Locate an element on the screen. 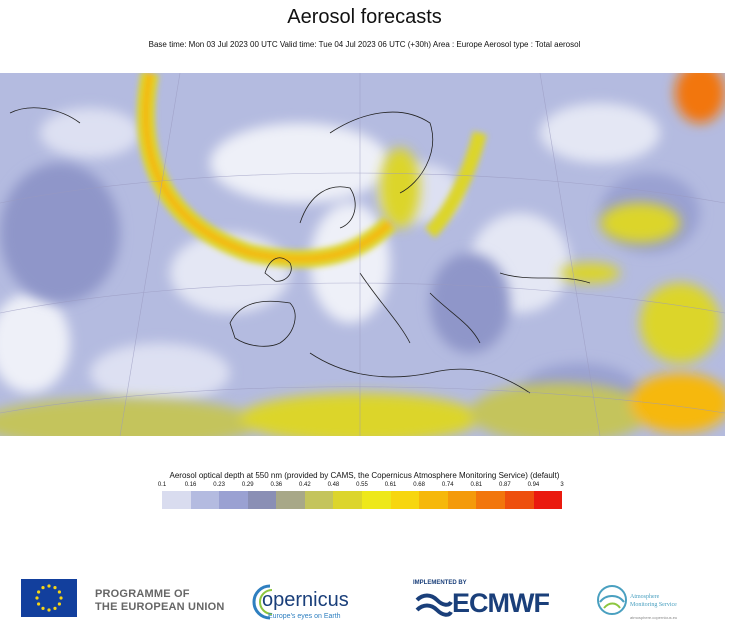 The image size is (729, 644). eu-line-1: PROGRAMME OF is located at coordinates (142, 594).